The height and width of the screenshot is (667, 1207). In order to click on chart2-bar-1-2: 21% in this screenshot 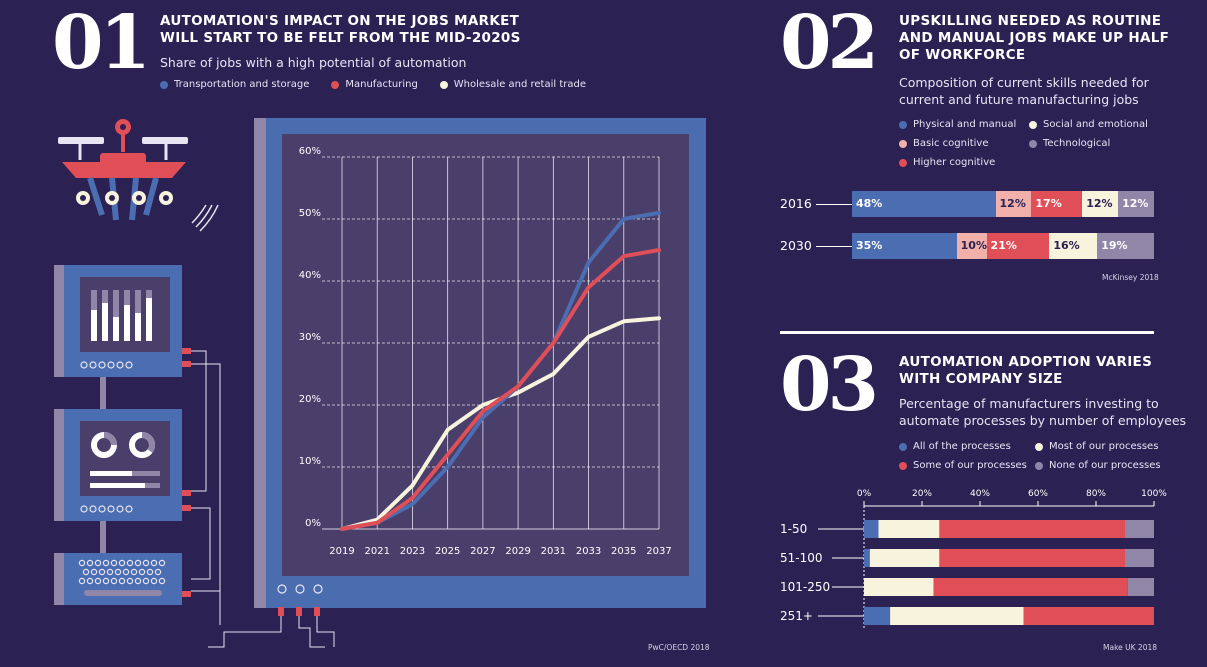, I will do `click(1018, 246)`.